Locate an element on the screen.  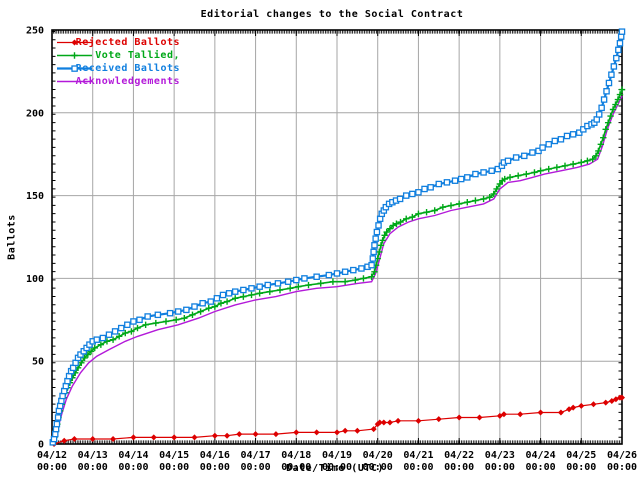
tick-label: 200 is located at coordinates (35, 113).